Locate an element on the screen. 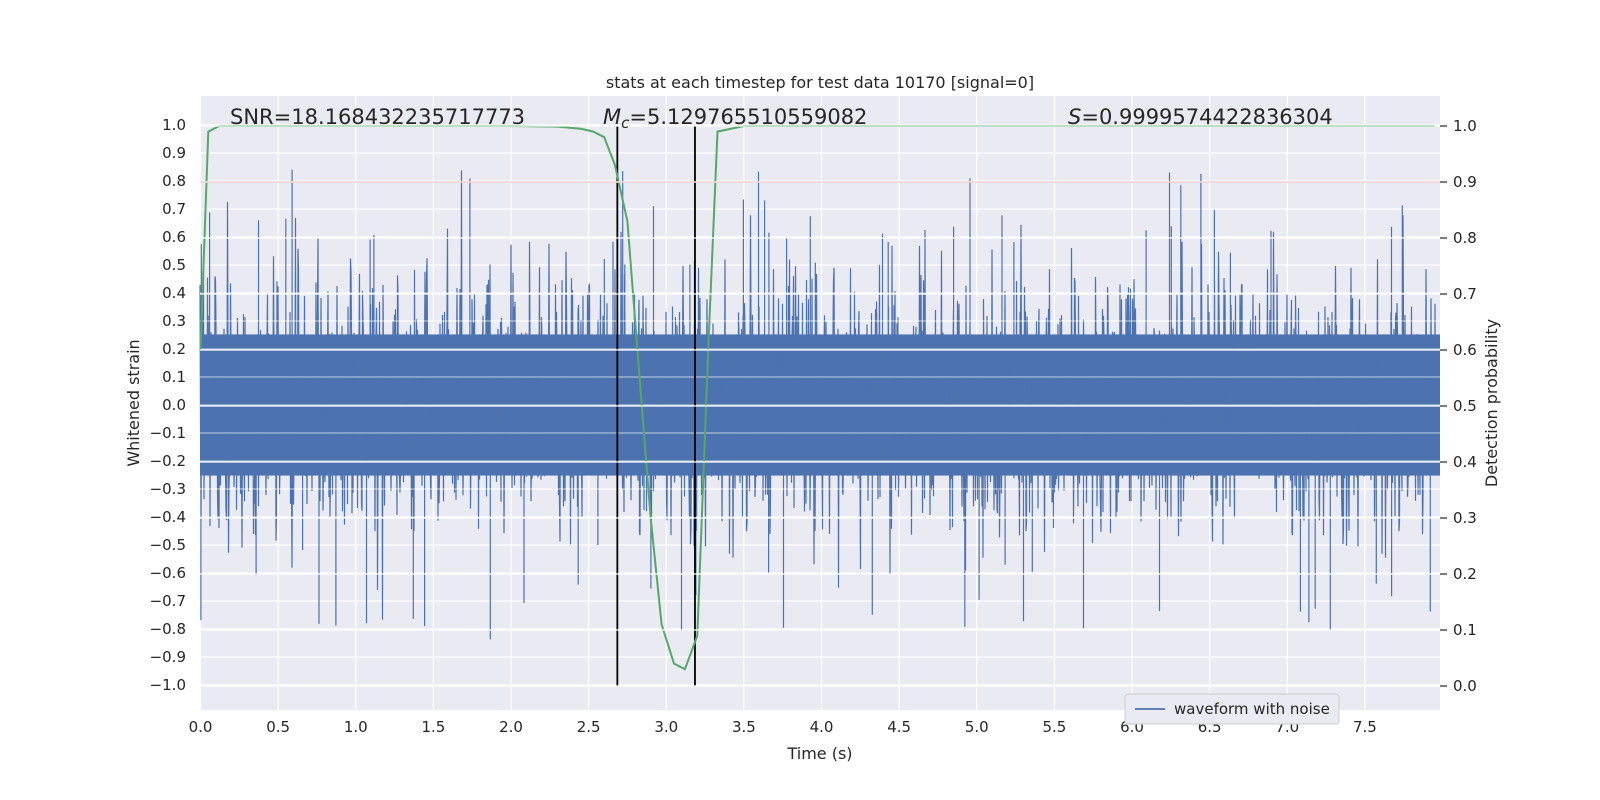  y-left-tick-label: −0.3 is located at coordinates (168, 489).